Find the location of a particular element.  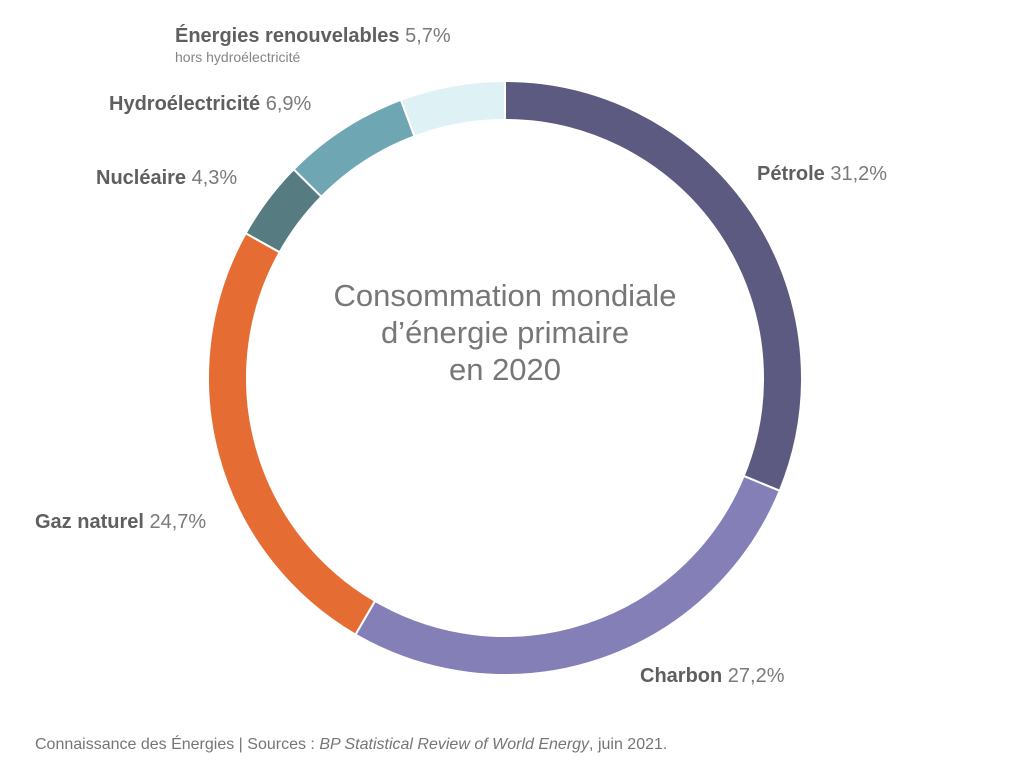

label-gaz-naturel: Gaz naturel 24,7% is located at coordinates (120, 522).